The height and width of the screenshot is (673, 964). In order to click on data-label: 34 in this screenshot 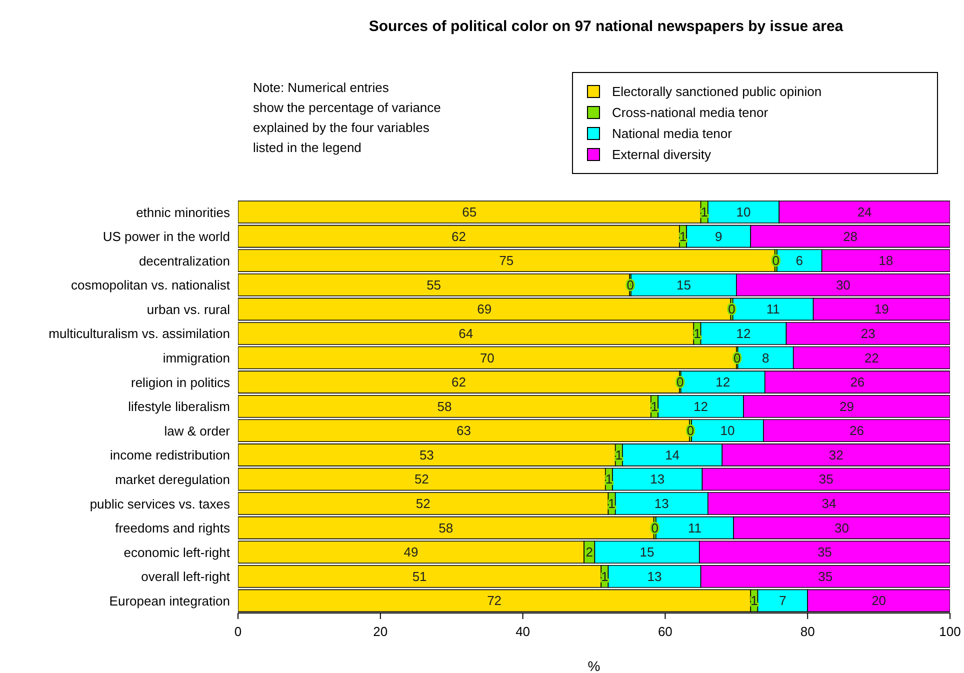, I will do `click(829, 504)`.